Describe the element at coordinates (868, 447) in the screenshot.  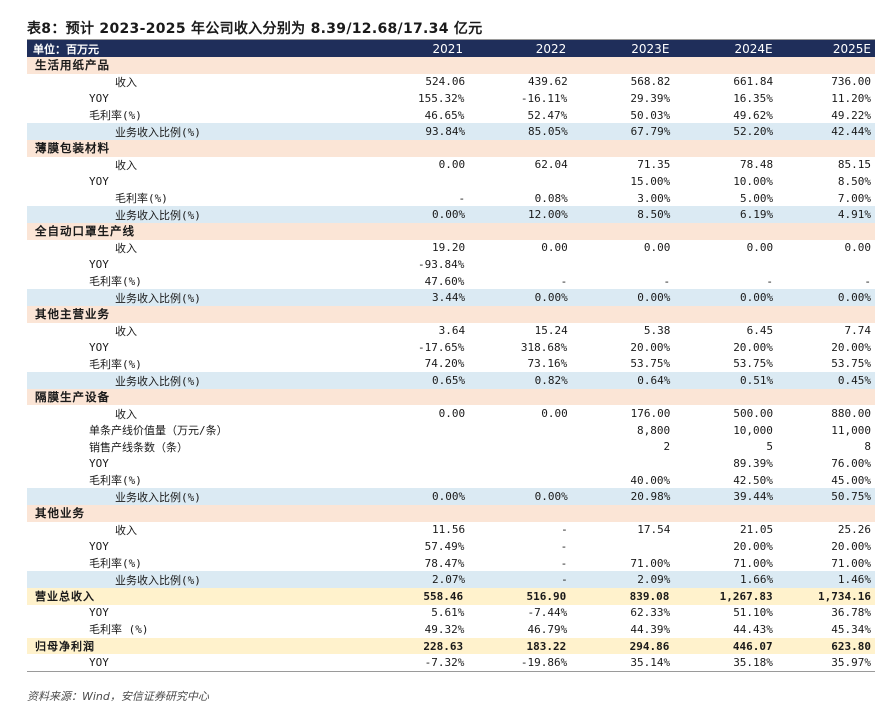
I see `value-cell: 8` at that location.